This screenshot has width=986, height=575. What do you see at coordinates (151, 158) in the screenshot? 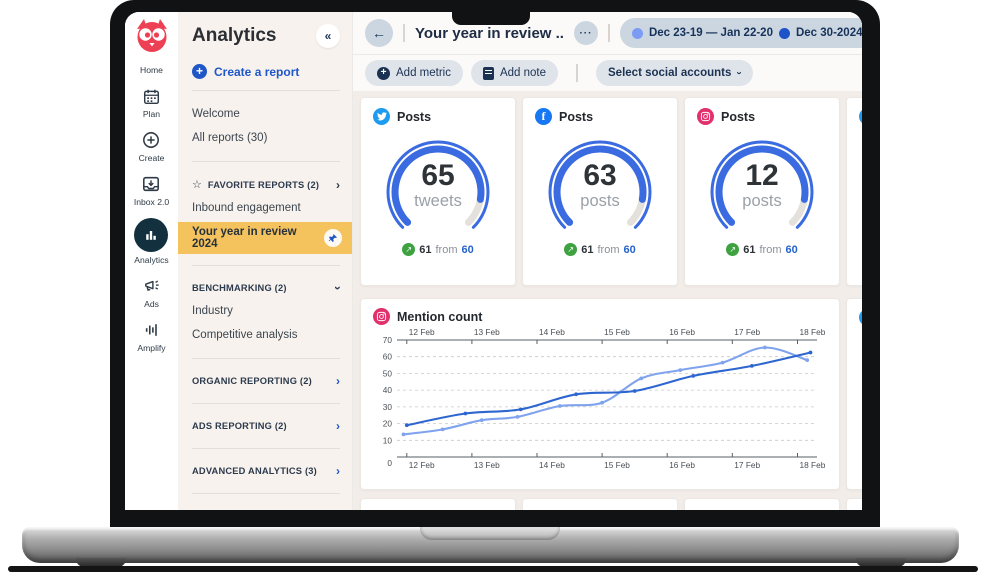
I see `sidebar-item-label: Create` at bounding box center [151, 158].